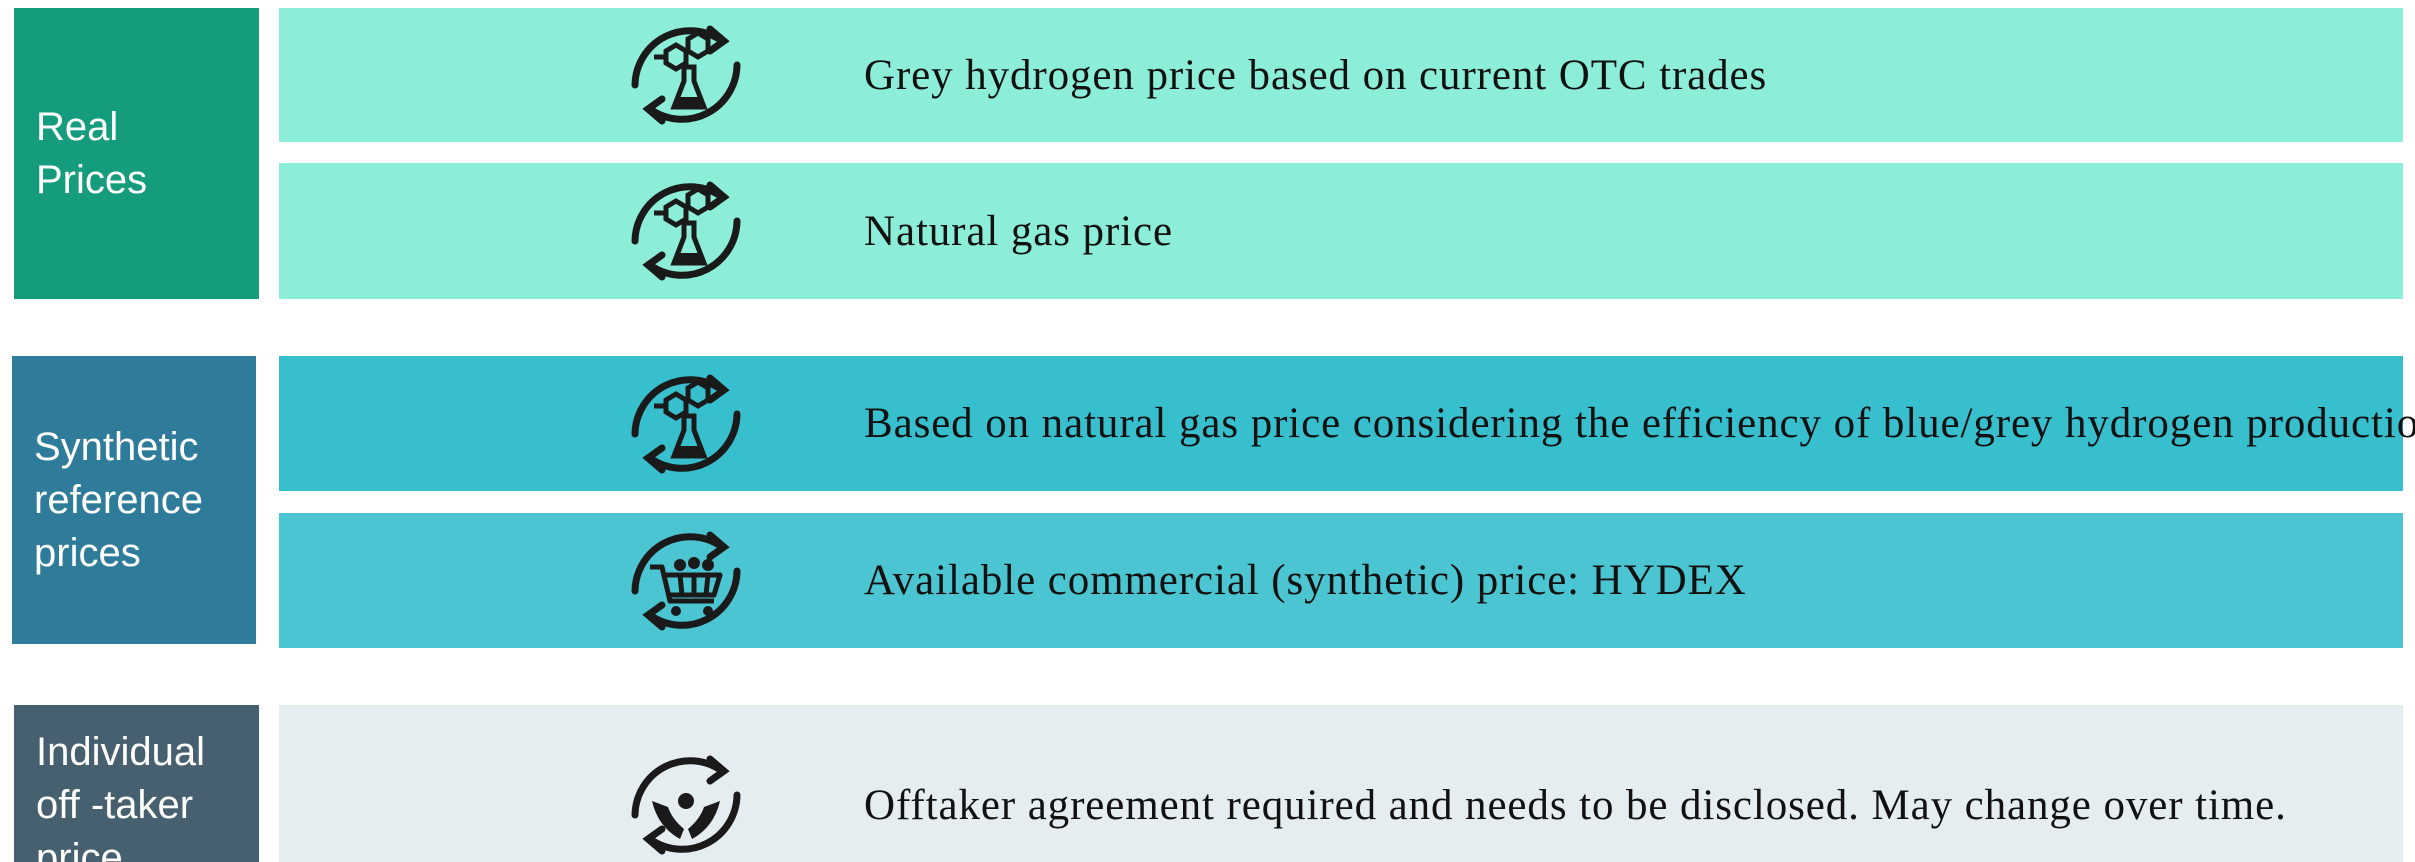 This screenshot has width=2415, height=862. What do you see at coordinates (87, 552) in the screenshot?
I see `group-label-line: prices` at bounding box center [87, 552].